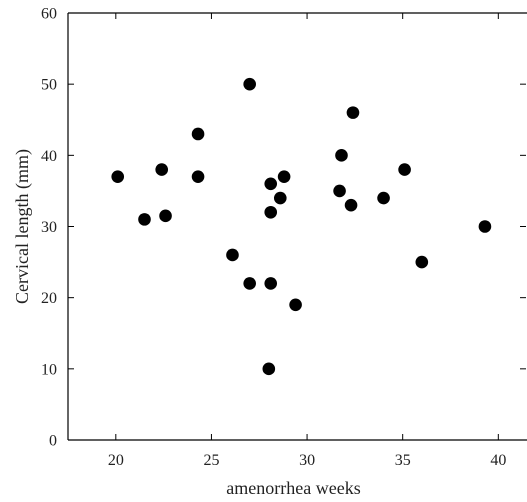 This screenshot has width=527, height=502. Describe the element at coordinates (116, 460) in the screenshot. I see `x-tick-label: 20` at that location.